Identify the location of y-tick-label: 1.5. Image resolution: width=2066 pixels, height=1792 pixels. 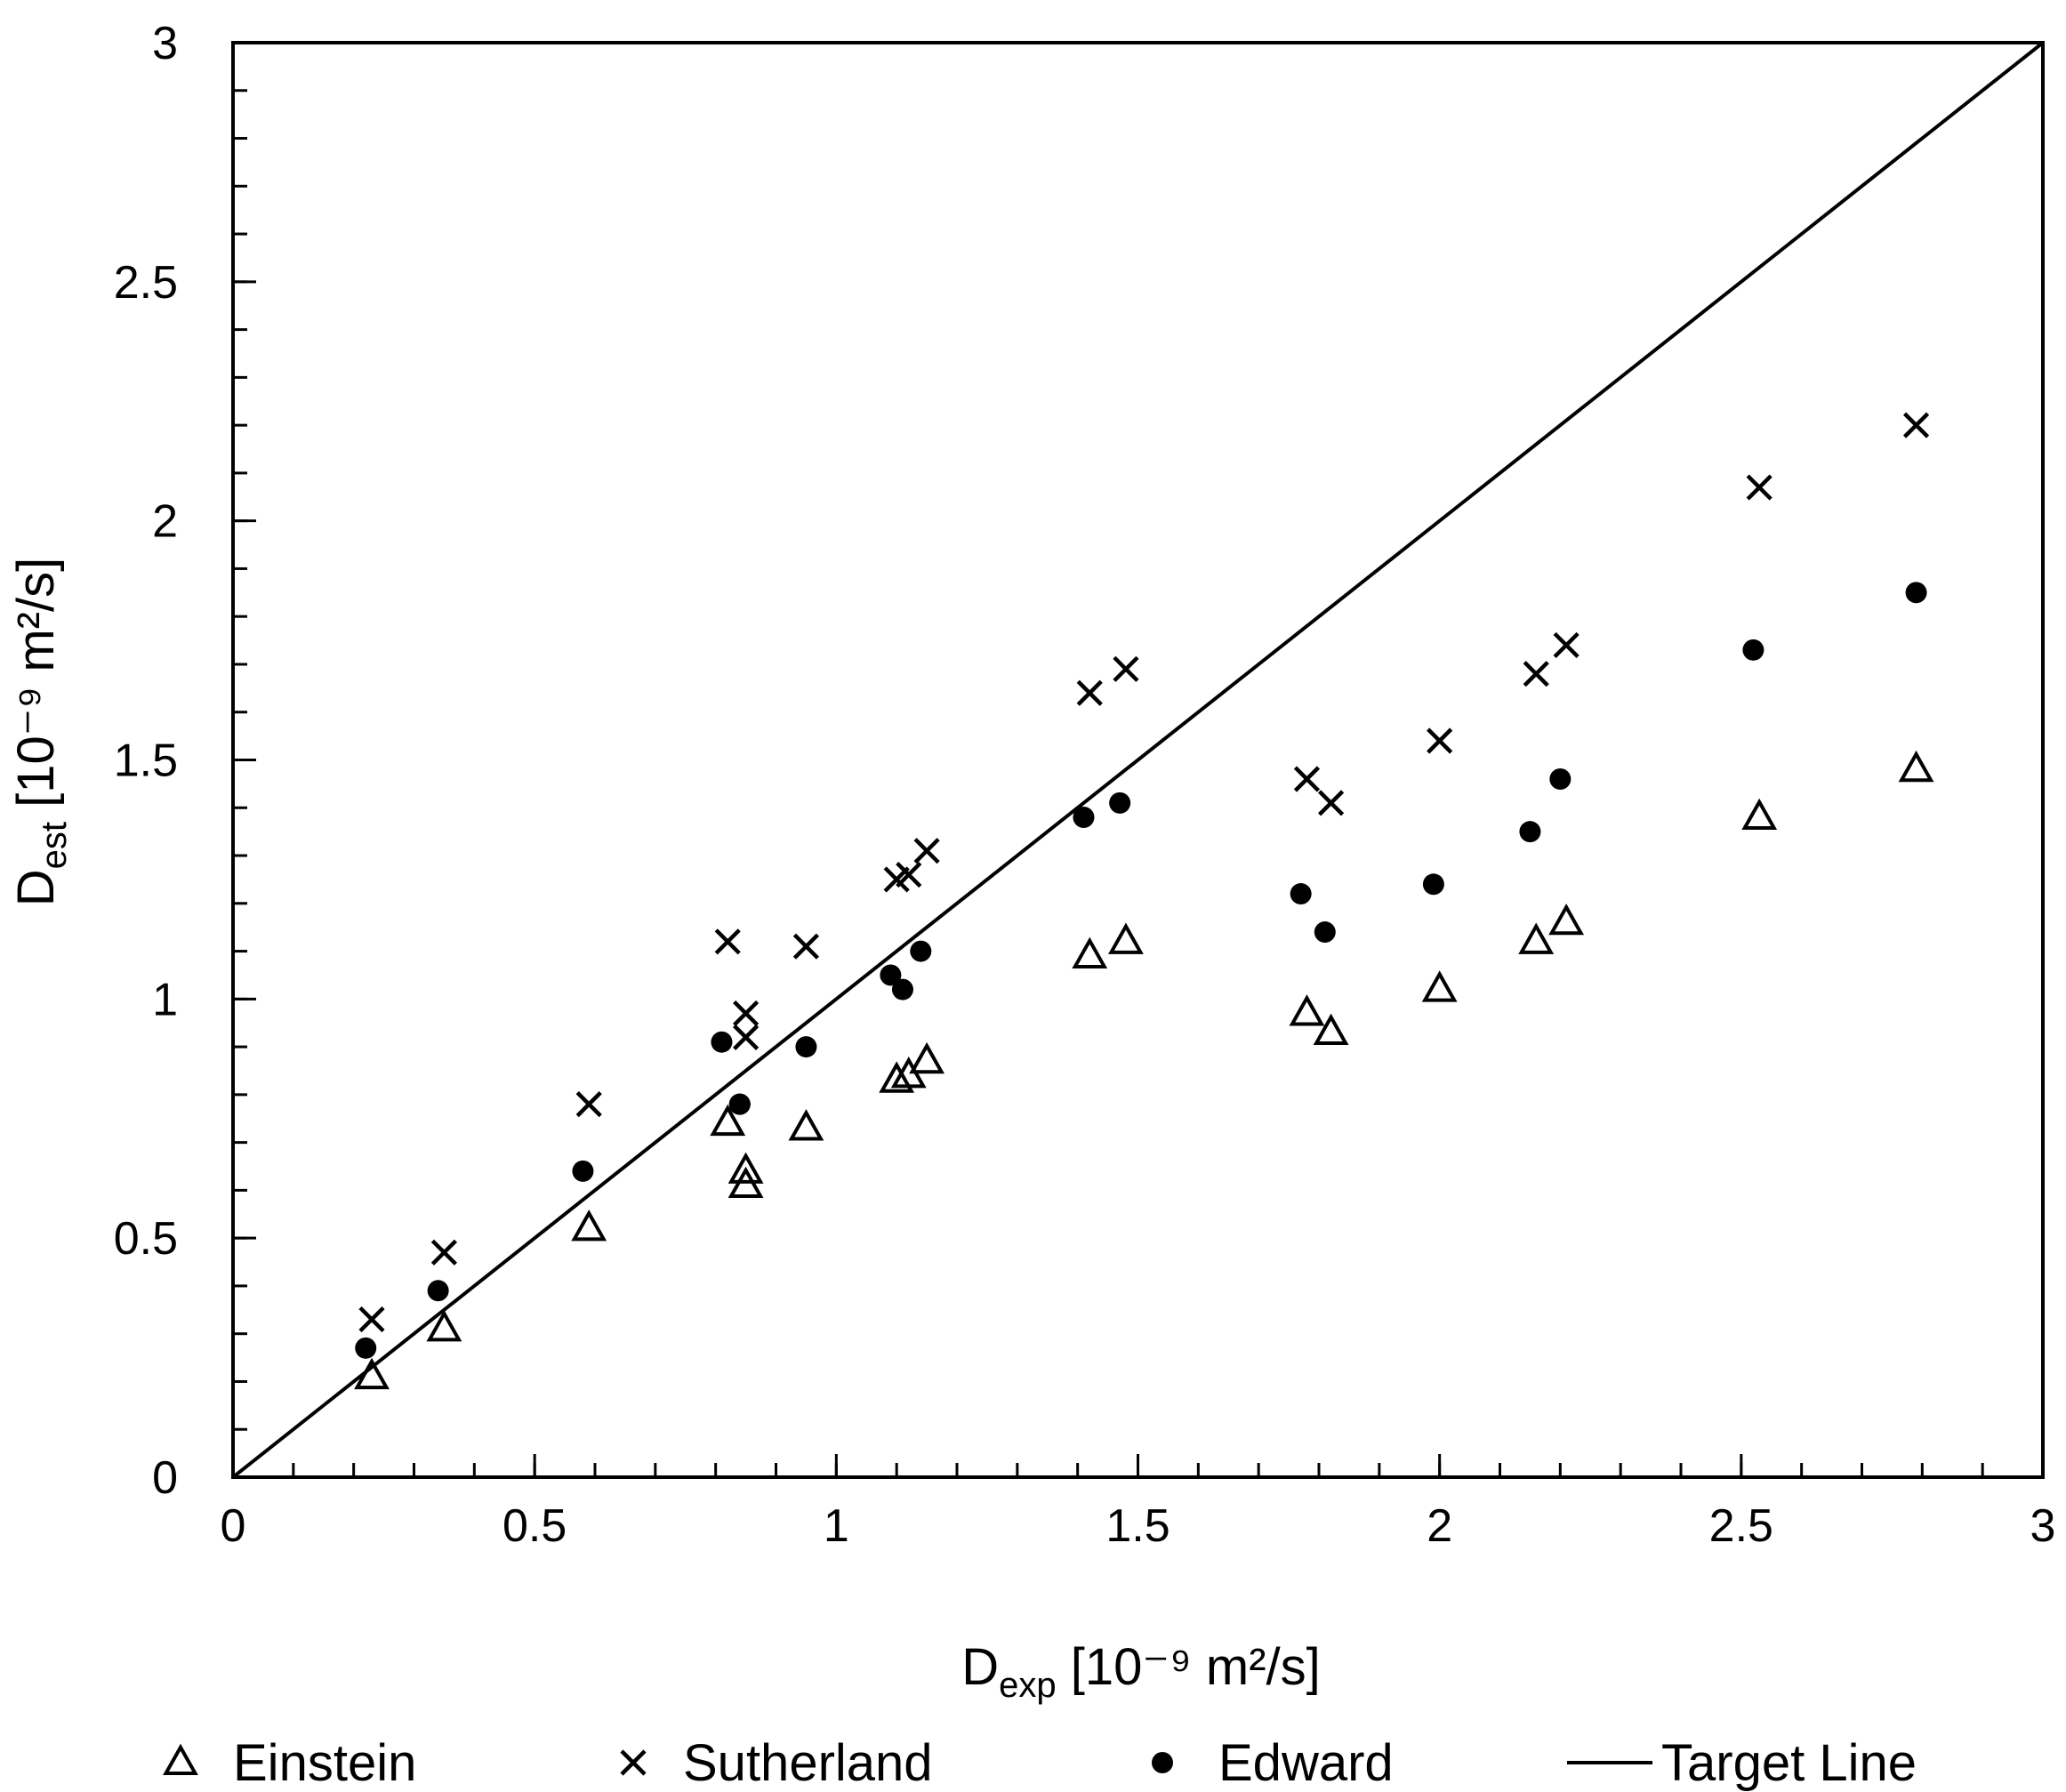
(146, 761).